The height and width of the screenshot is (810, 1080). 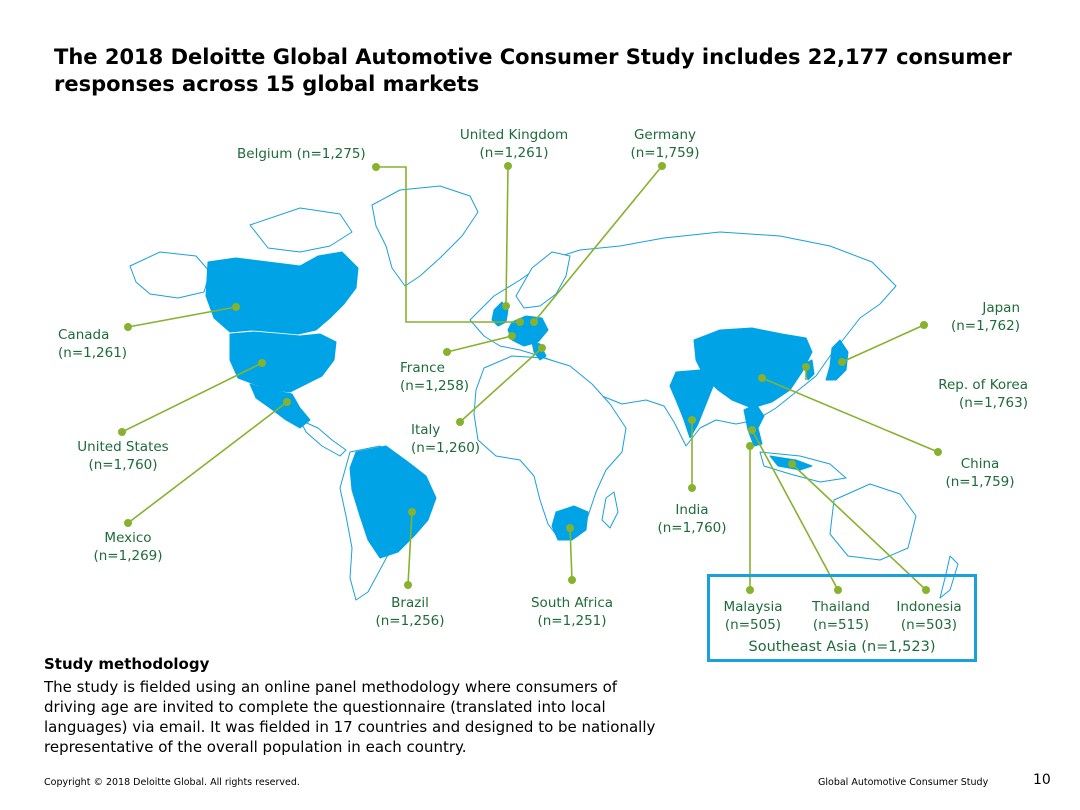 What do you see at coordinates (323, 438) in the screenshot?
I see `central-america-shape` at bounding box center [323, 438].